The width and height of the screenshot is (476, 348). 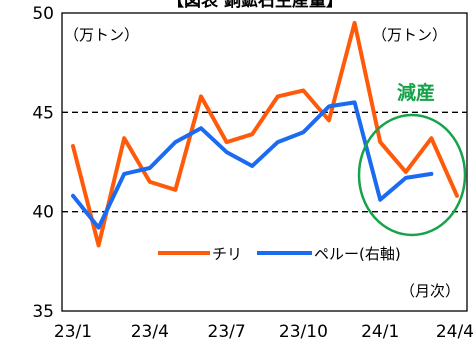 I want to click on legend-label-peru: ペルー(右軸), so click(x=357, y=254).